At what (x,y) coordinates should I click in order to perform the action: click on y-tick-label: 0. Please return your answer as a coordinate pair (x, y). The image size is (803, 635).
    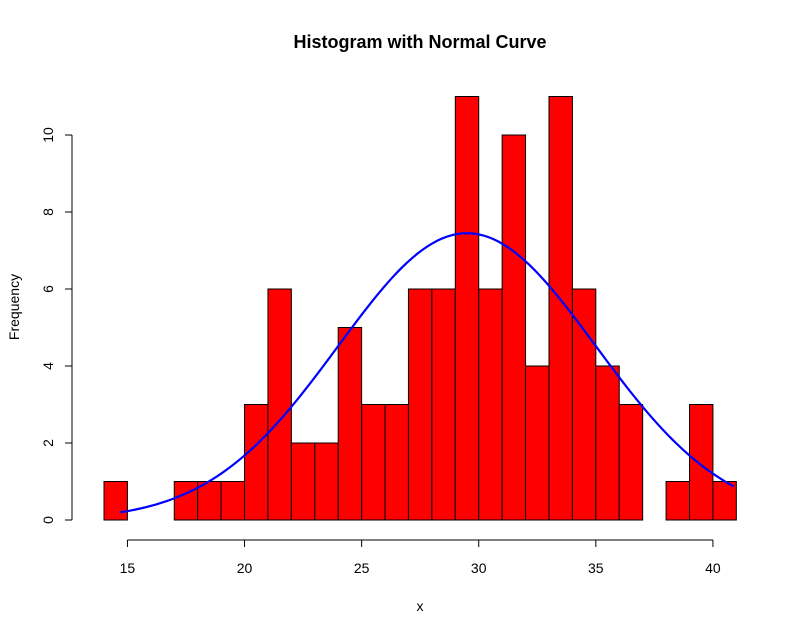
    Looking at the image, I should click on (48, 520).